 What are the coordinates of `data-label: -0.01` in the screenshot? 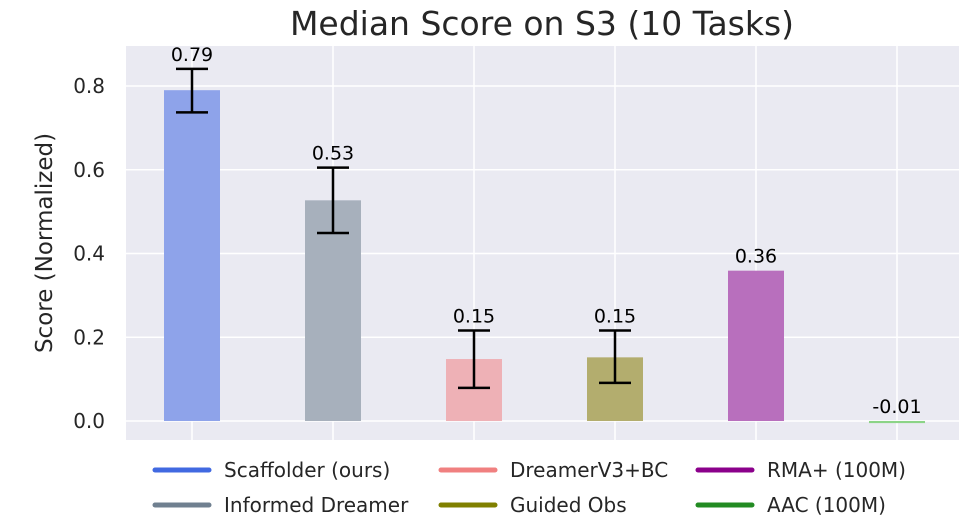 It's located at (896, 407).